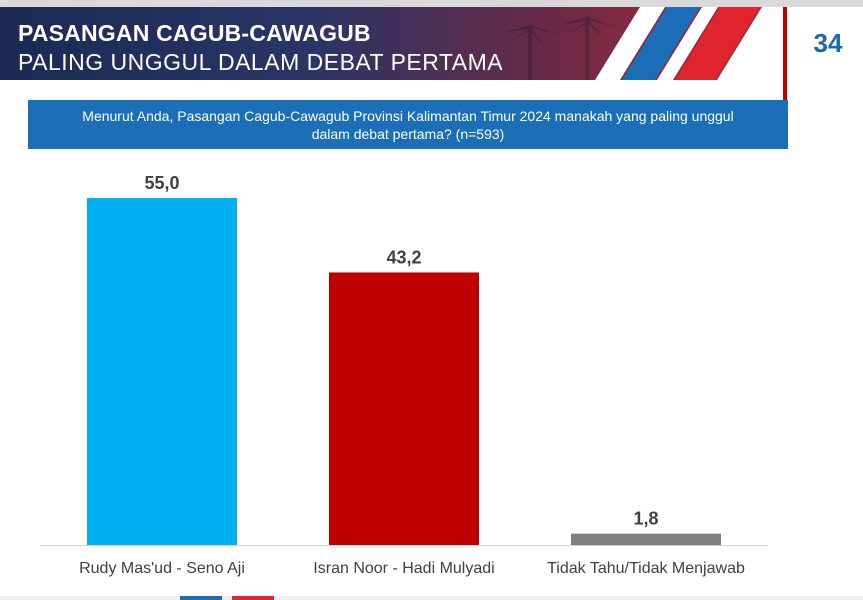 The width and height of the screenshot is (863, 600). I want to click on top-strip, so click(431, 3).